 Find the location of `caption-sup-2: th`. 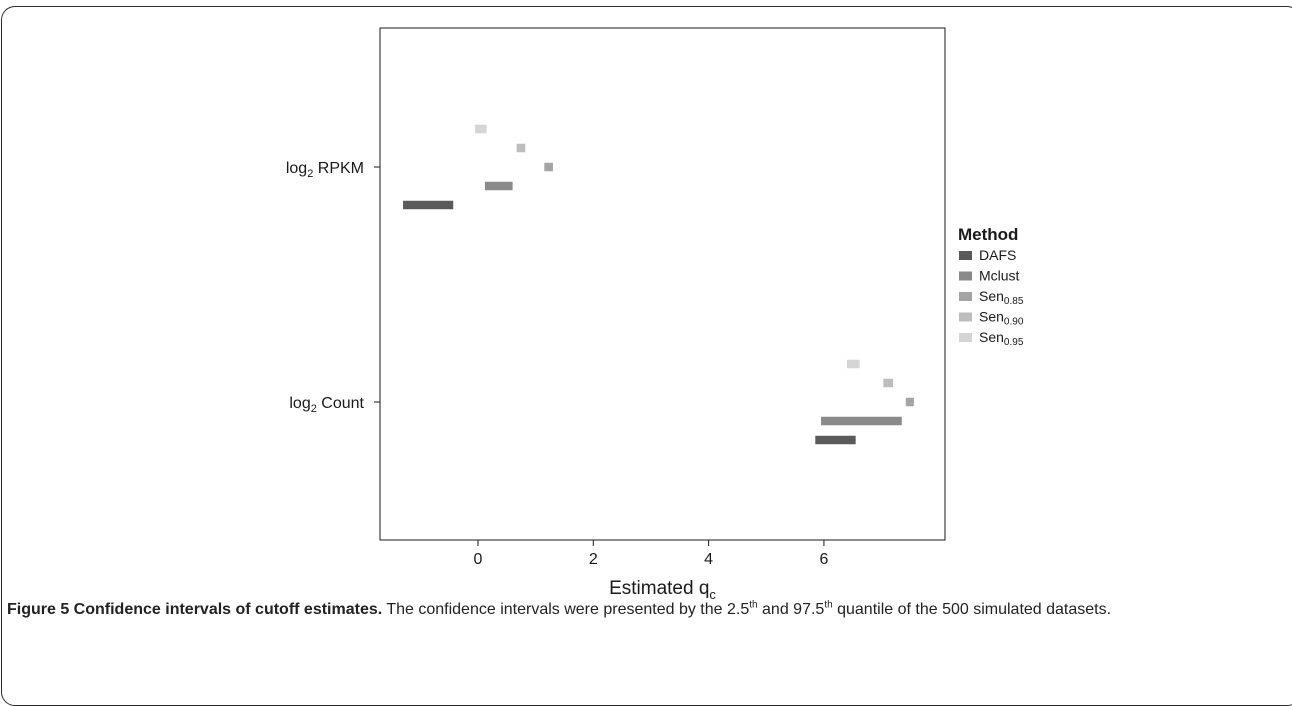

caption-sup-2: th is located at coordinates (828, 605).